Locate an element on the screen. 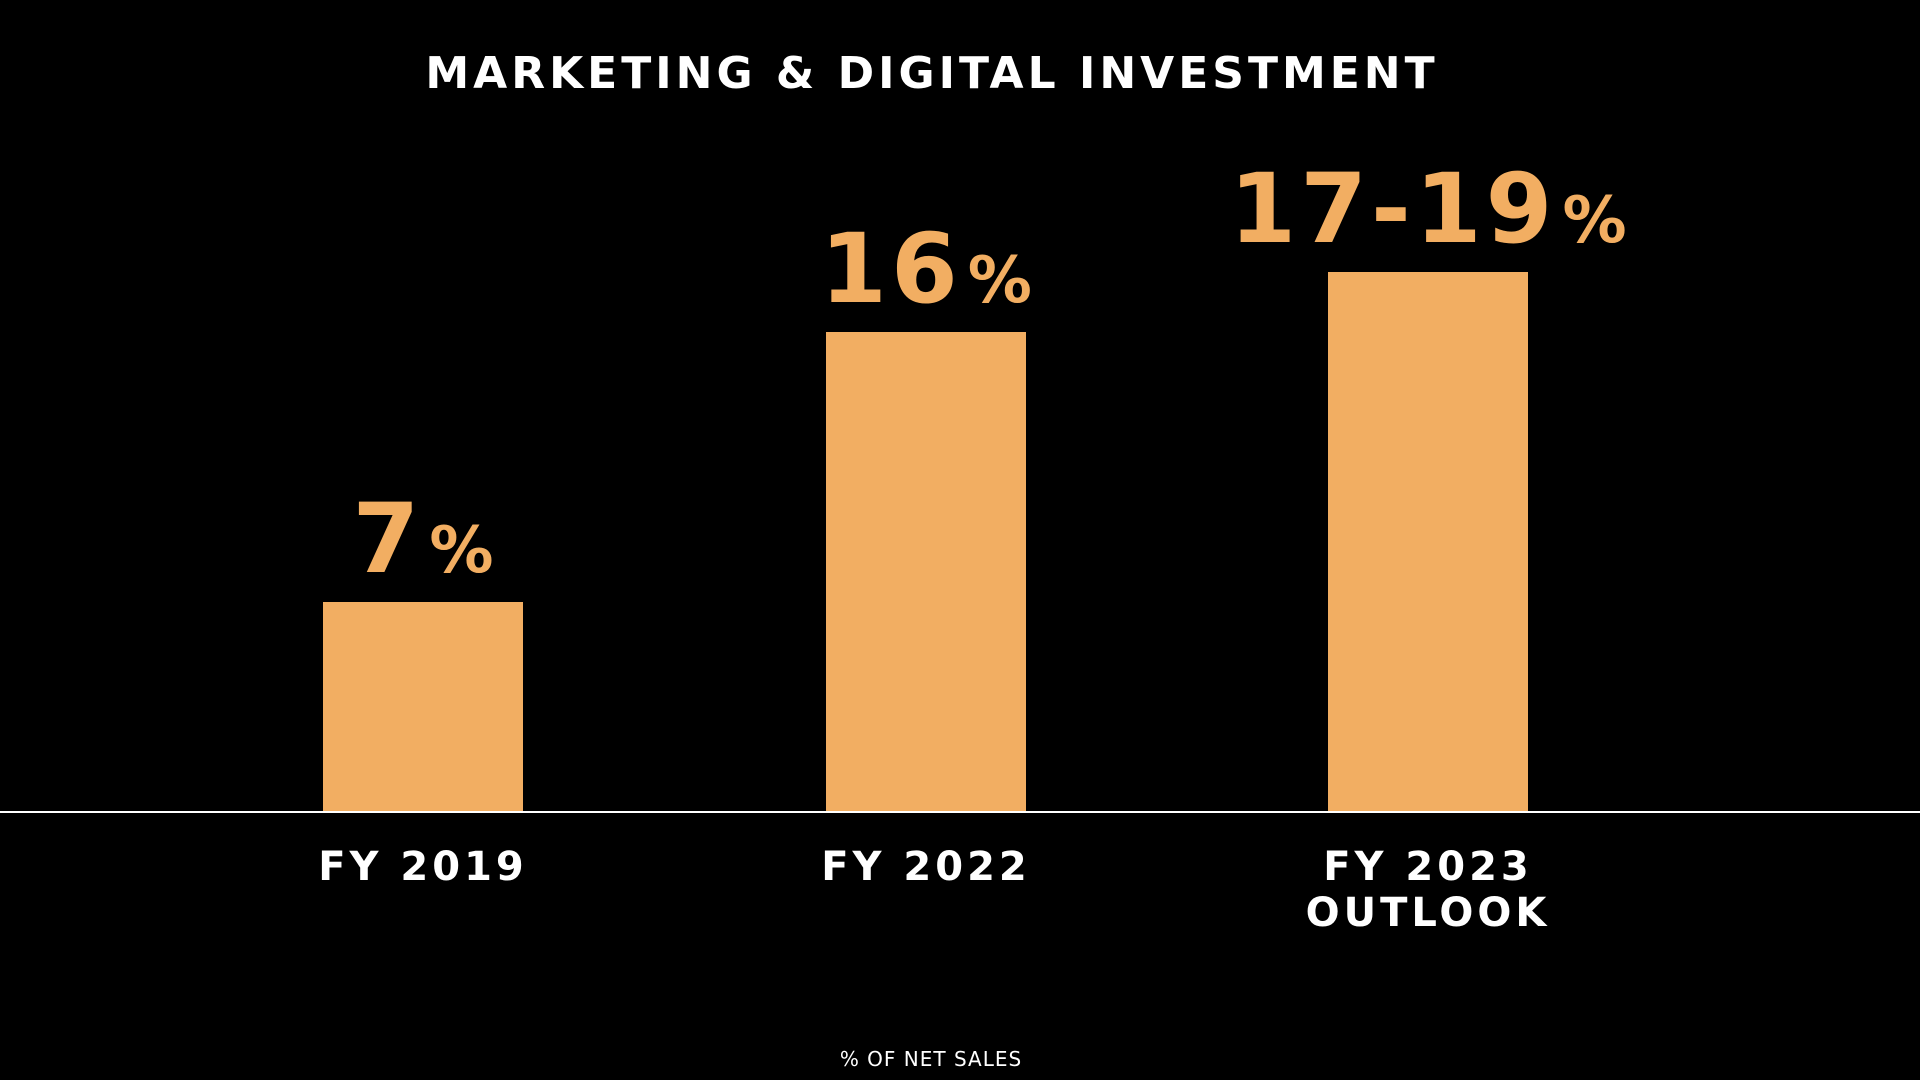  category-label-line: FY 2019 is located at coordinates (423, 867).